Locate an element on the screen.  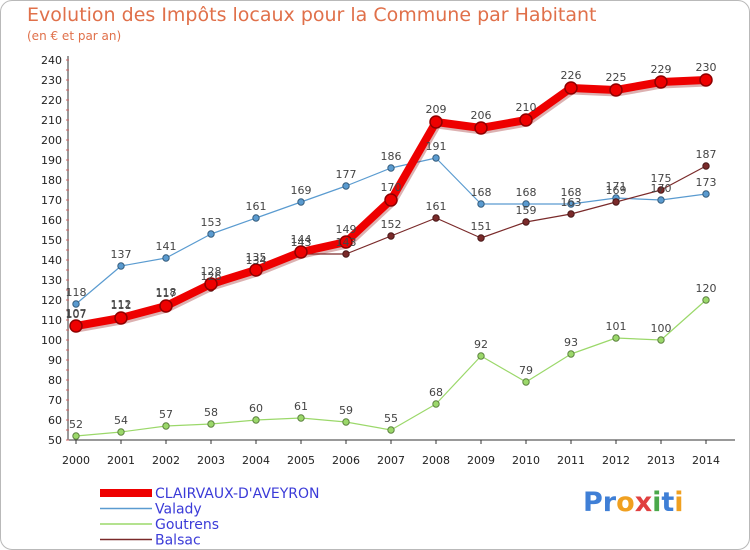
y-tick-label: 240 is located at coordinates (51, 60).